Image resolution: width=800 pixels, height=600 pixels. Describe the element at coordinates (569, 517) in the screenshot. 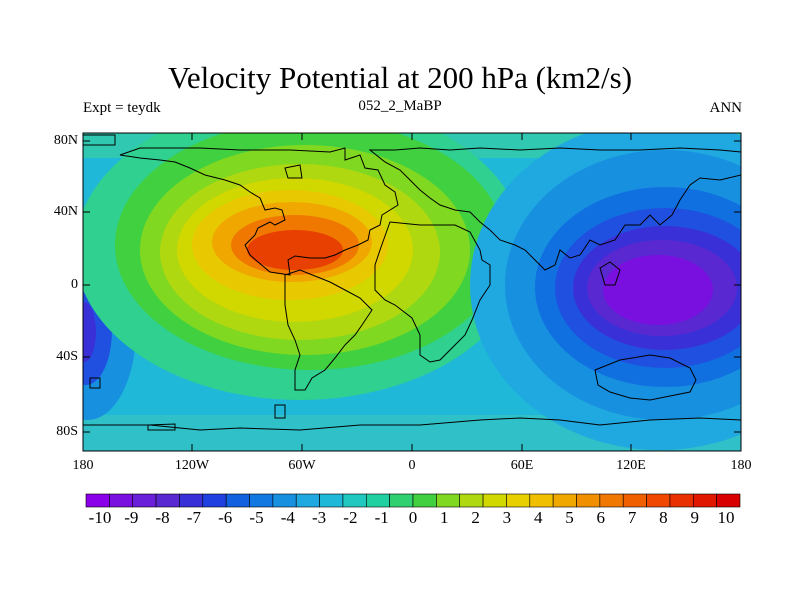

I see `colorbar-label: 5` at that location.